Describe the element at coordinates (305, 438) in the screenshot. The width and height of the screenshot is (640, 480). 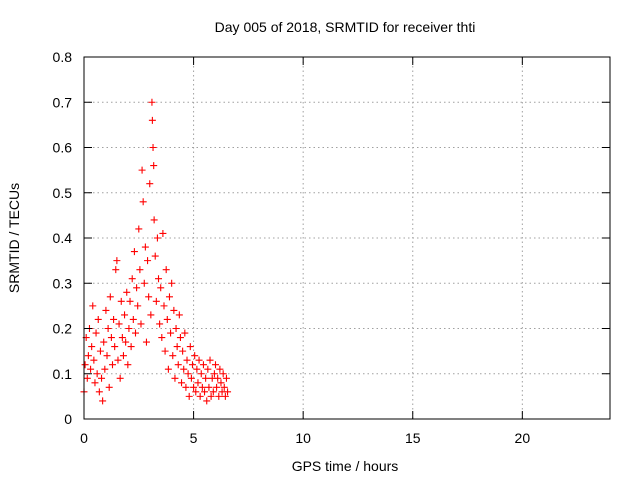
I see `x-tick-labels: 0 5 10 15 20` at that location.